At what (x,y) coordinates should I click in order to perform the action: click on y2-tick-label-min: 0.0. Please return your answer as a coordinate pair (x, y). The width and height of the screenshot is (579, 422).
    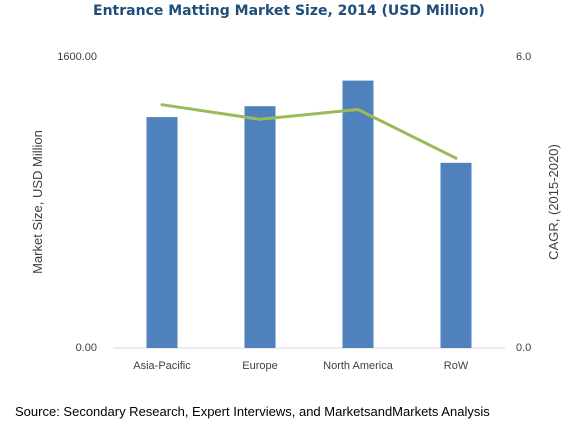
    Looking at the image, I should click on (523, 348).